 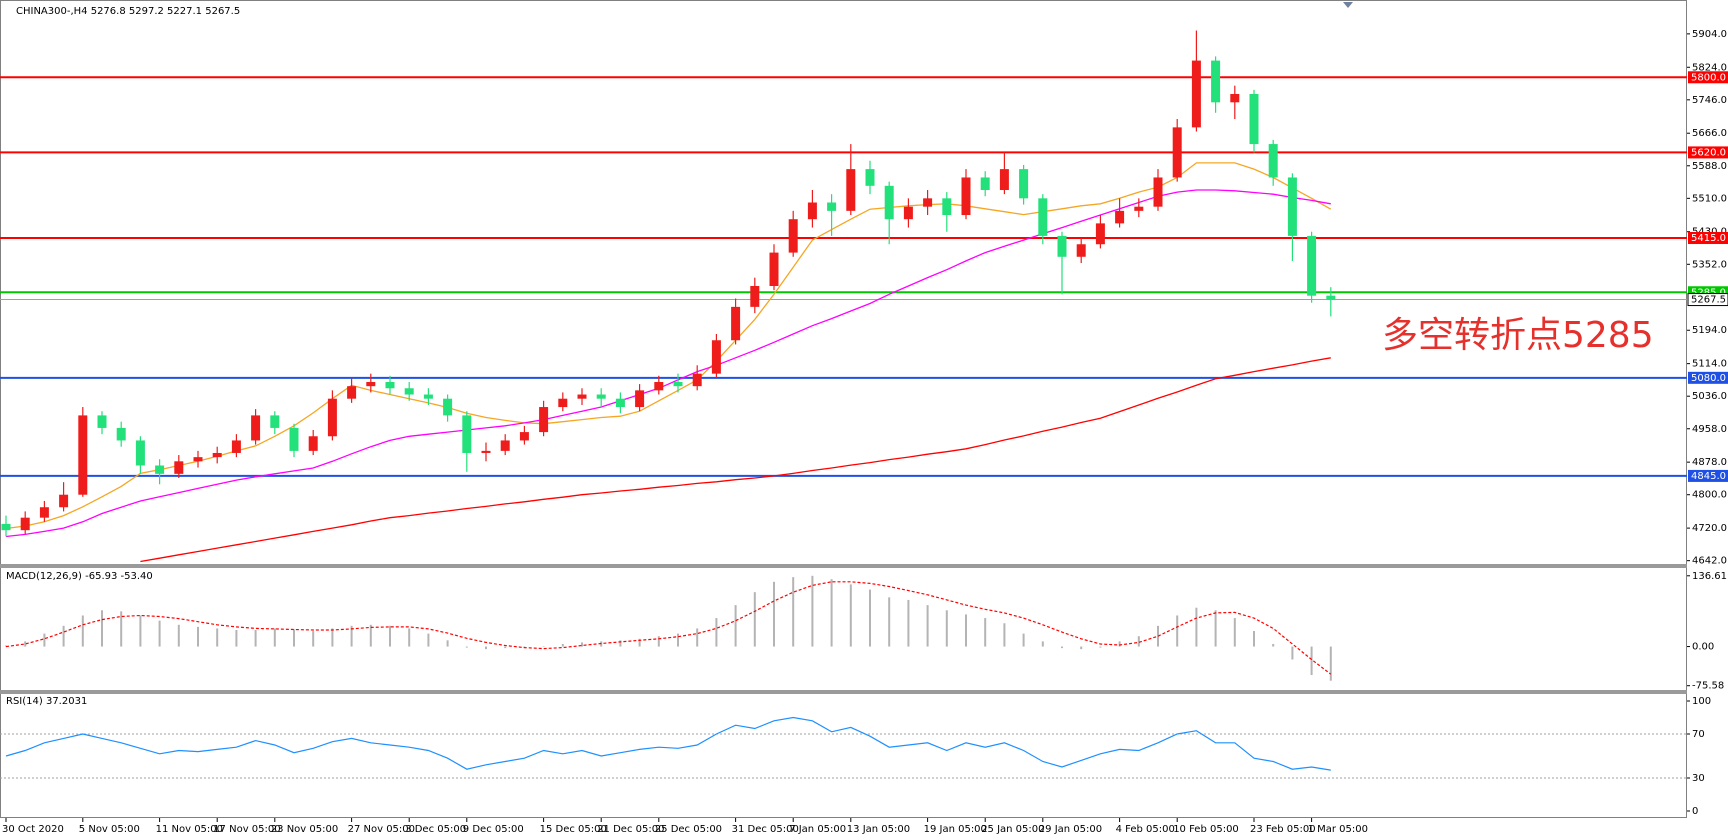 What do you see at coordinates (1709, 528) in the screenshot?
I see `y-tick-label: 4720.0` at bounding box center [1709, 528].